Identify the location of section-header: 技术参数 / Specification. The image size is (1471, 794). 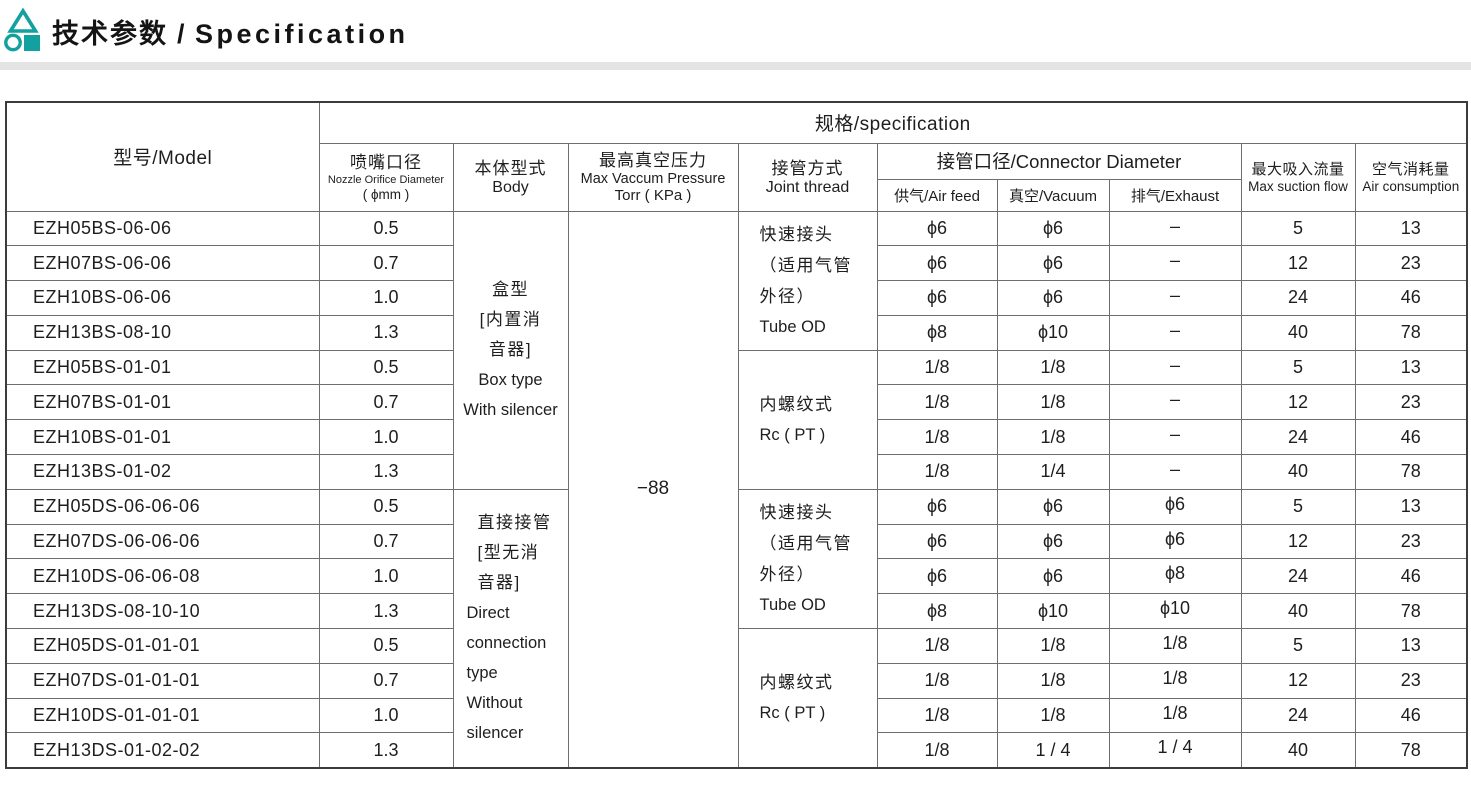
(206, 31).